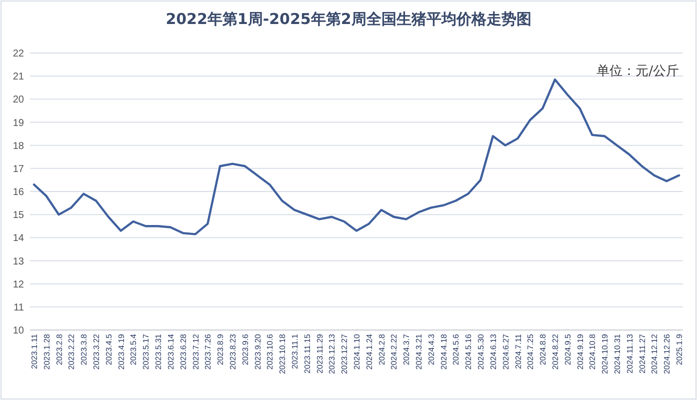 This screenshot has height=400, width=697. Describe the element at coordinates (580, 351) in the screenshot. I see `x-tick-label: 2024.9.19` at that location.